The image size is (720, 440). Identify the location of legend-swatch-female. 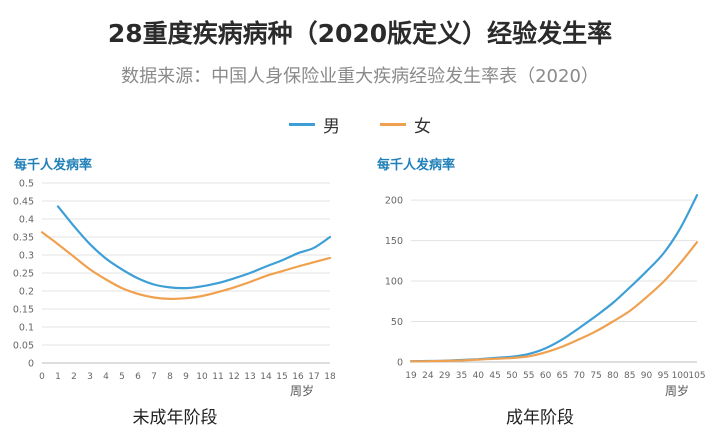
(393, 124).